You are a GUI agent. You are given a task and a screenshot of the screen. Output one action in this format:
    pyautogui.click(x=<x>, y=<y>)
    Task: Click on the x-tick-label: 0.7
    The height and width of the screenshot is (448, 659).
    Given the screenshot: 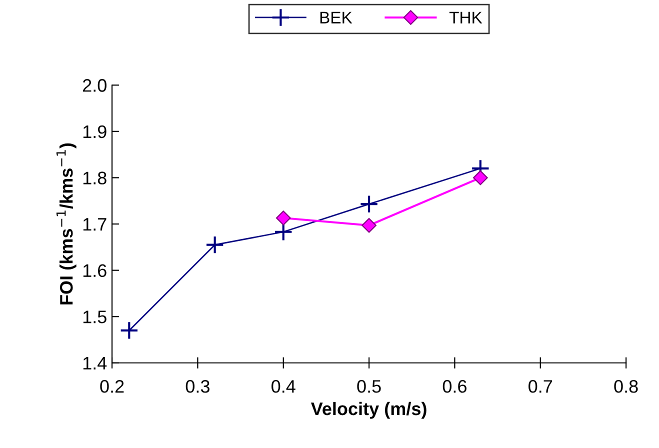 What is the action you would take?
    pyautogui.click(x=540, y=386)
    